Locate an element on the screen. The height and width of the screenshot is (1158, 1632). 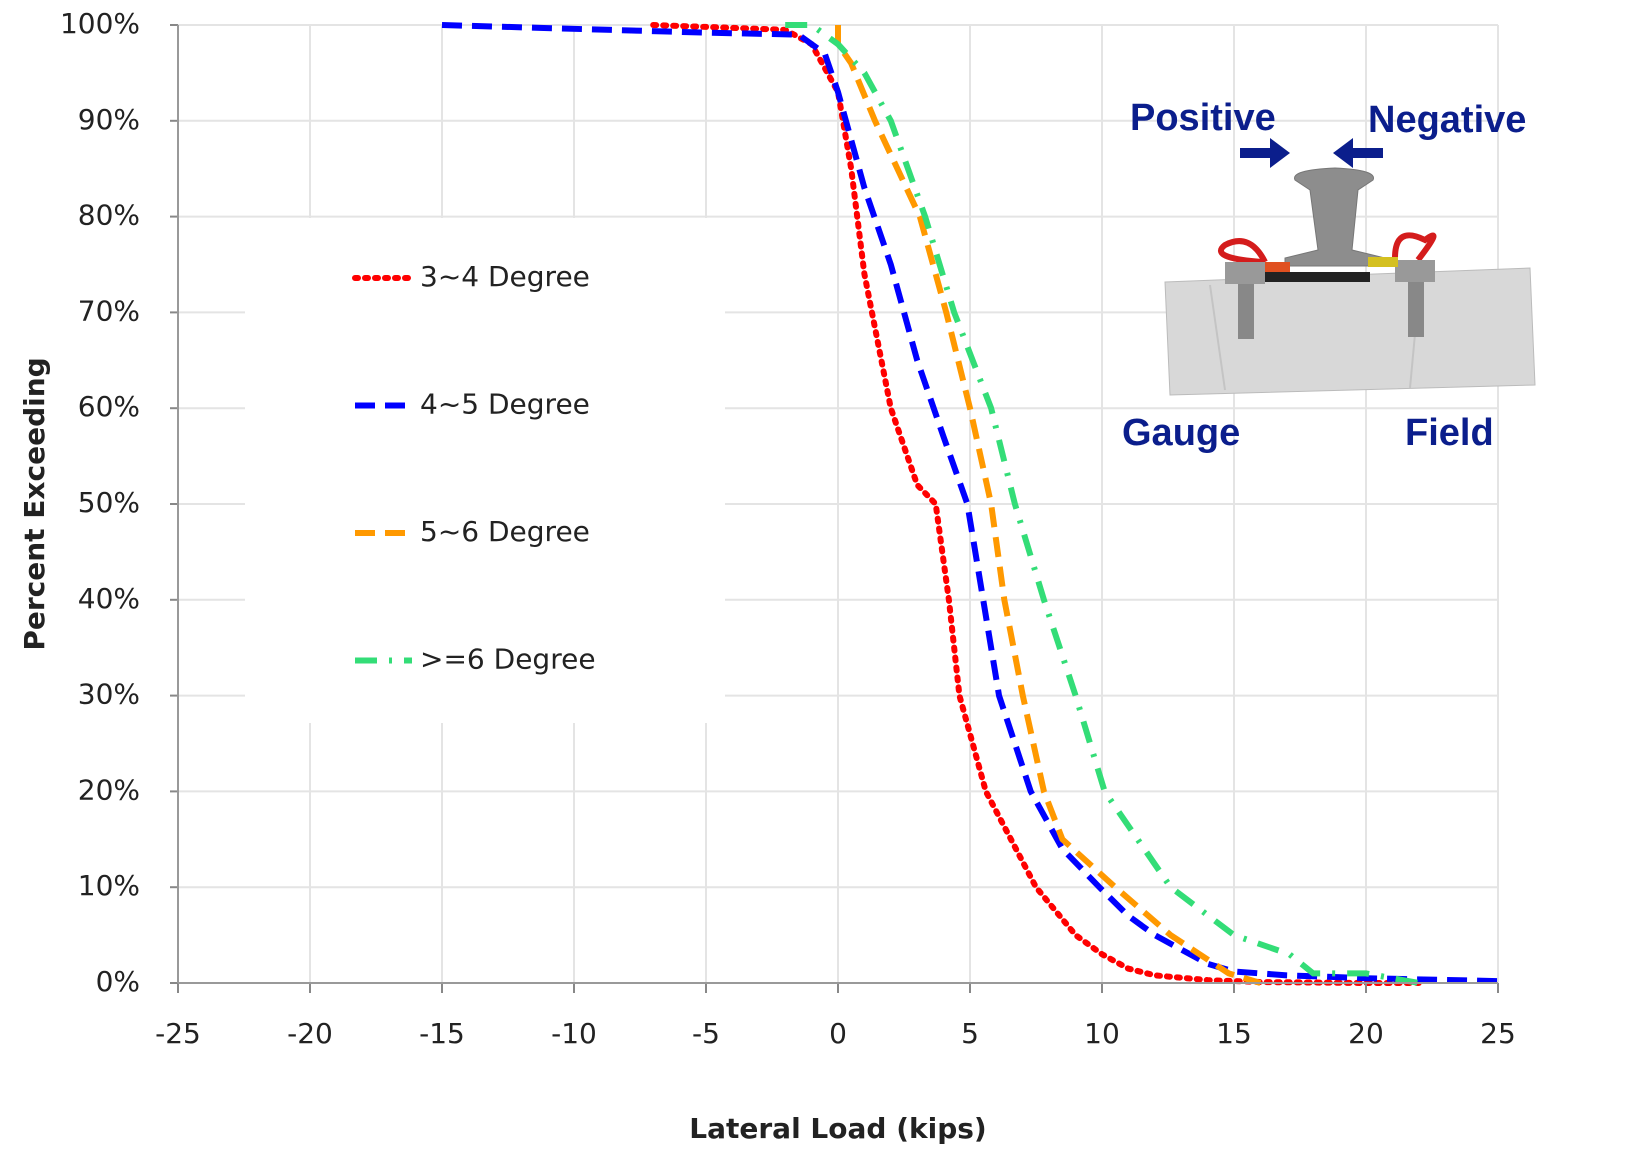
x-tick-label: -10 is located at coordinates (574, 1033).